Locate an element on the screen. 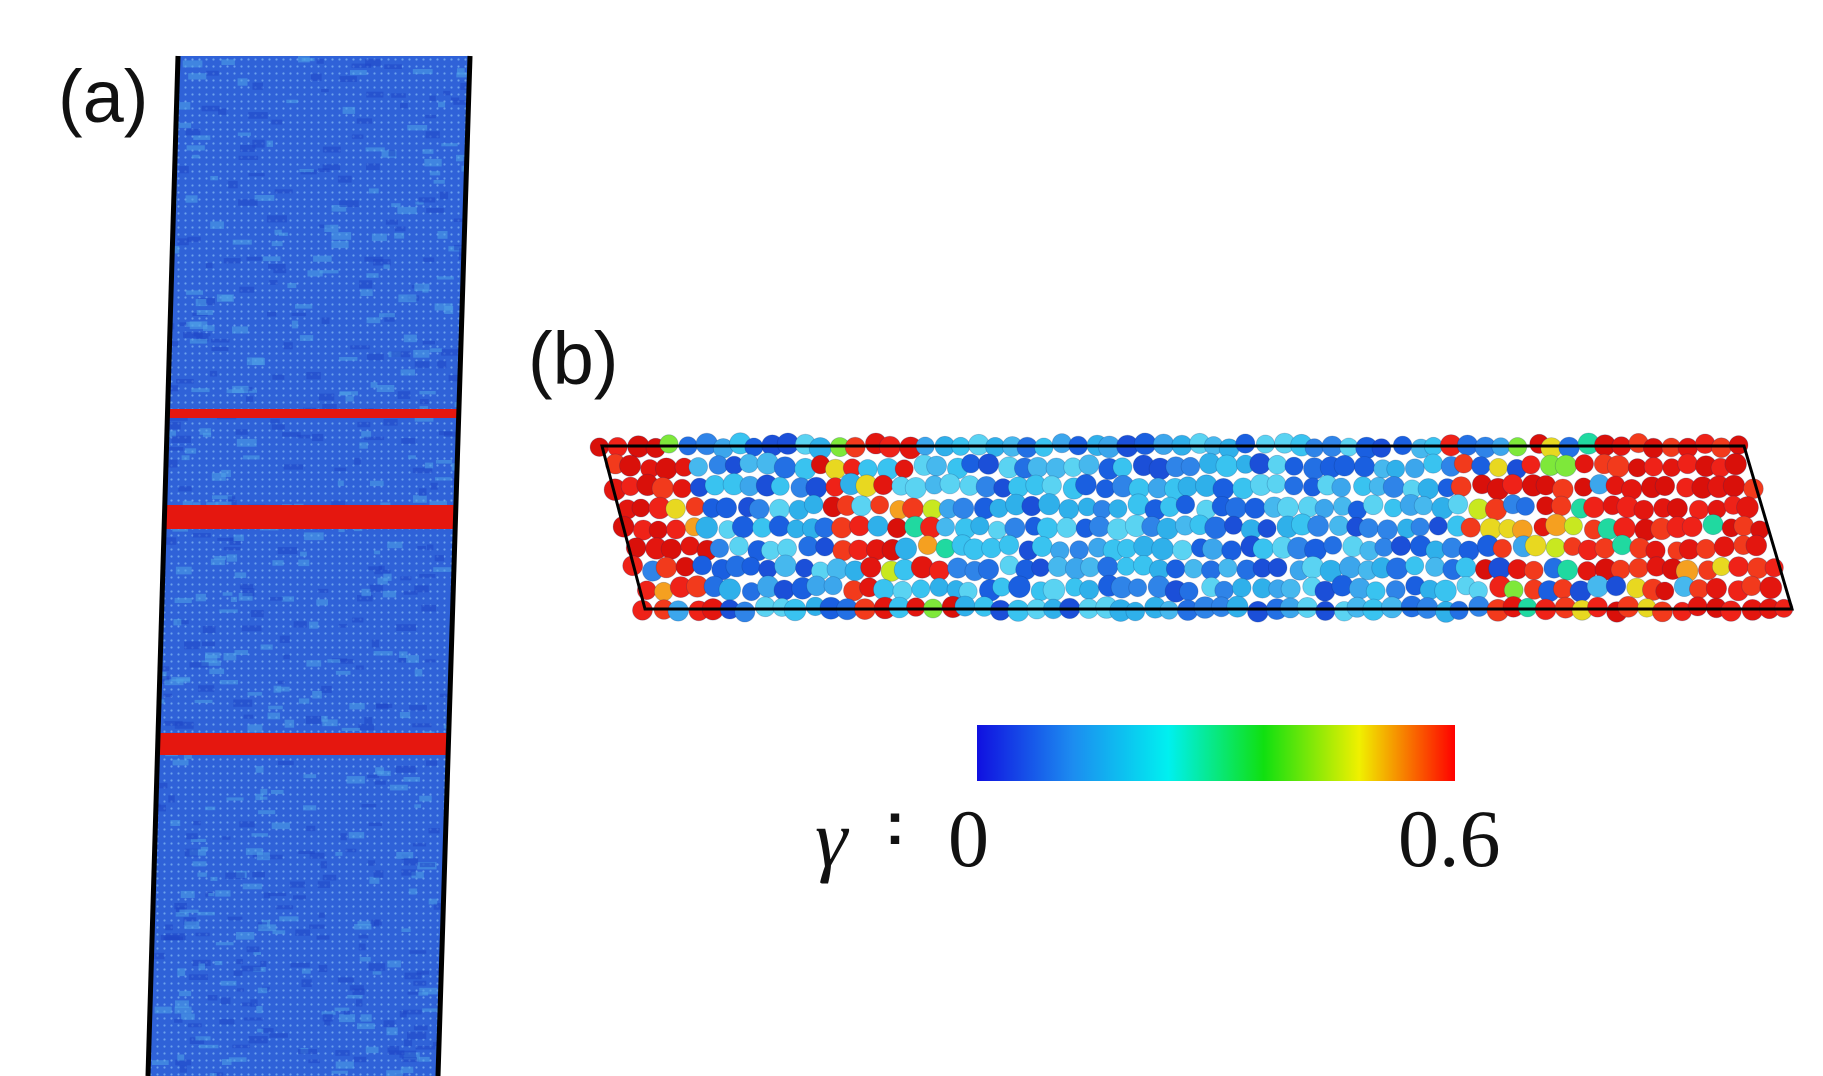 The image size is (1823, 1076). panel-a-label: (a) is located at coordinates (103, 96).